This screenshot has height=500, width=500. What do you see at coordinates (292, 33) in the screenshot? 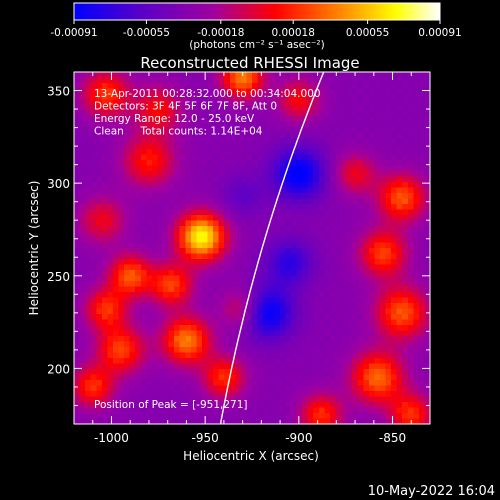
I see `colorbar-tick-label: 0.00018` at bounding box center [292, 33].